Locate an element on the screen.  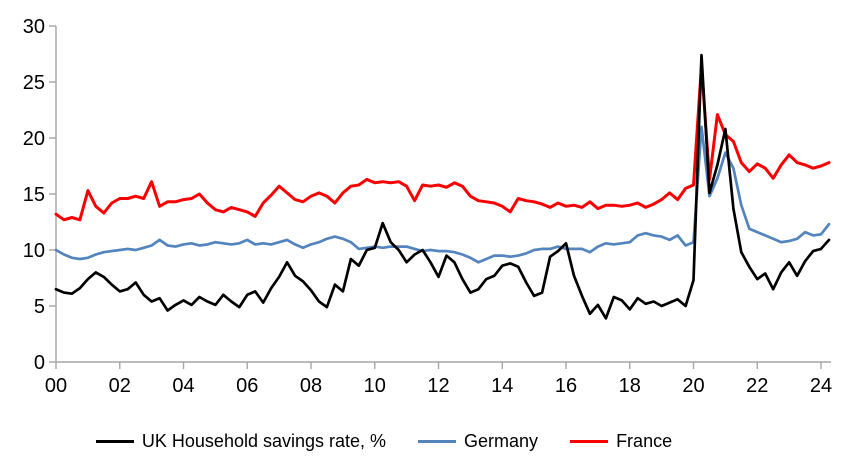
x-tick-label: 22 is located at coordinates (757, 386).